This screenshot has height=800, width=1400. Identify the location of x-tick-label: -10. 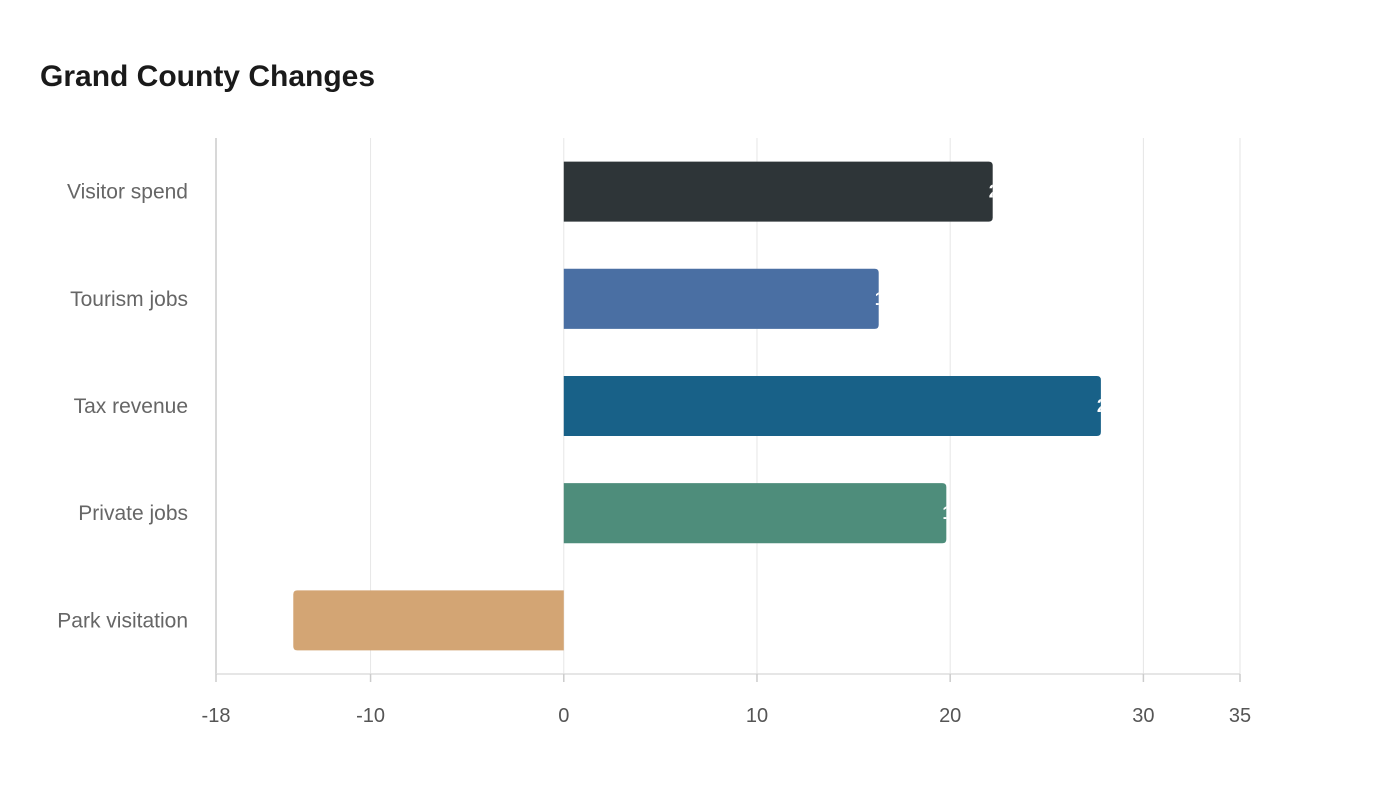
(370, 716).